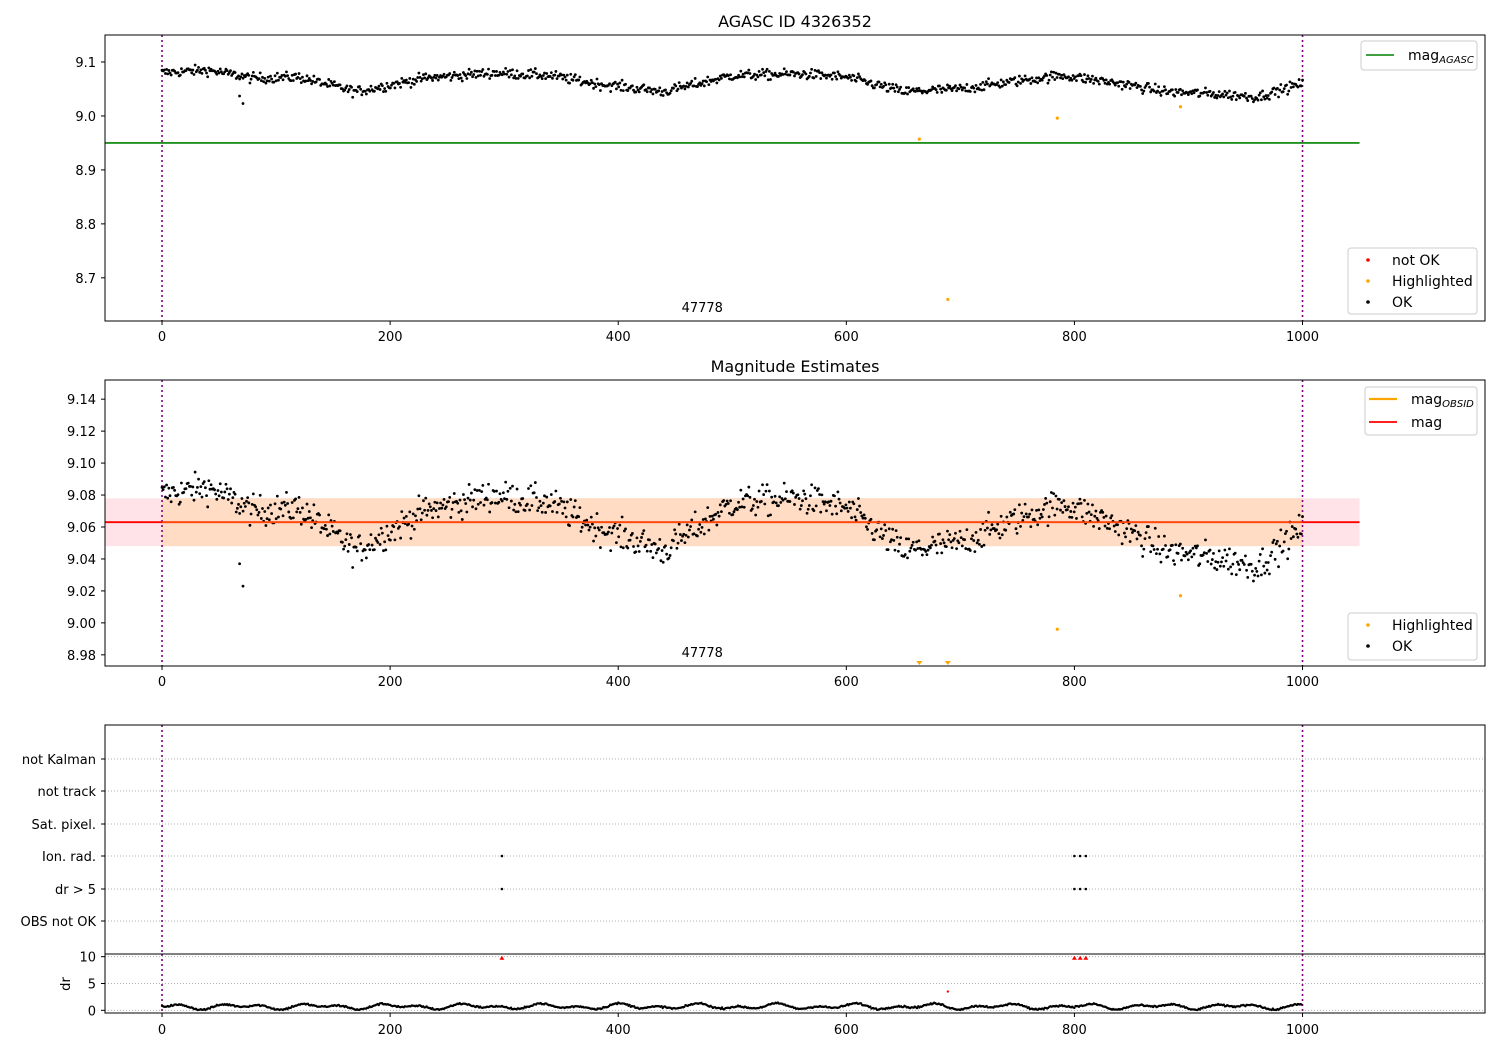 The height and width of the screenshot is (1050, 1500). I want to click on x-tick-label: 0, so click(162, 337).